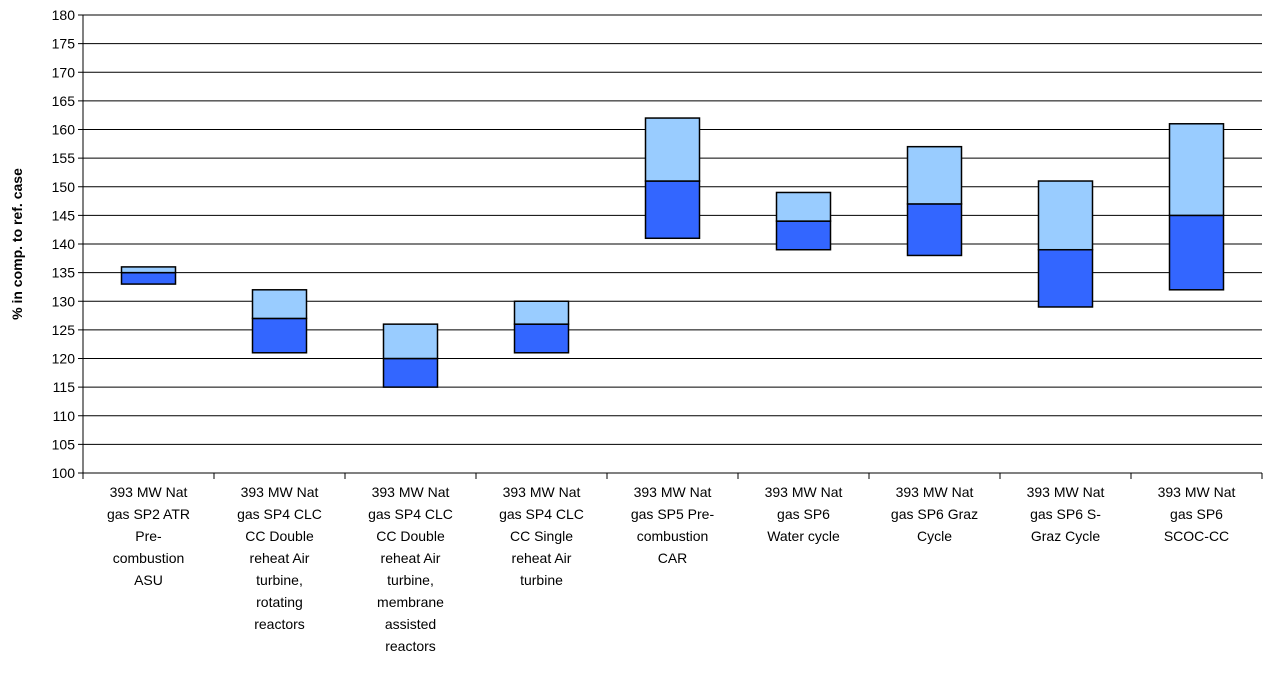 This screenshot has width=1268, height=675. What do you see at coordinates (934, 514) in the screenshot?
I see `x-category-label: 393 MW Nat gas SP6 Graz Cycle` at bounding box center [934, 514].